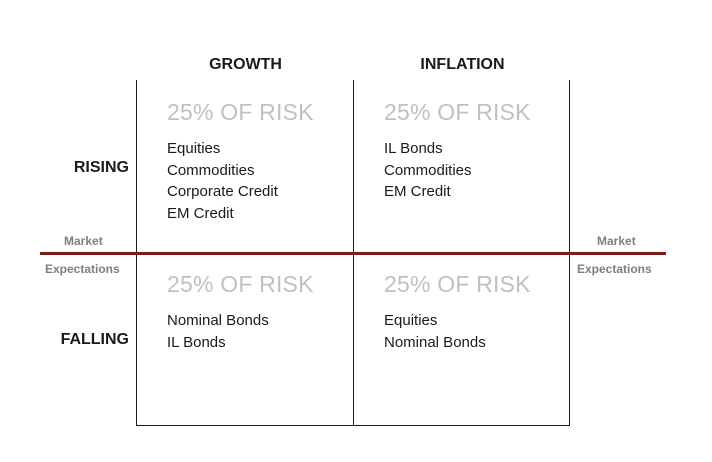 Image resolution: width=712 pixels, height=462 pixels. I want to click on asset-list: IL Bonds Commodities EM Credit, so click(476, 170).